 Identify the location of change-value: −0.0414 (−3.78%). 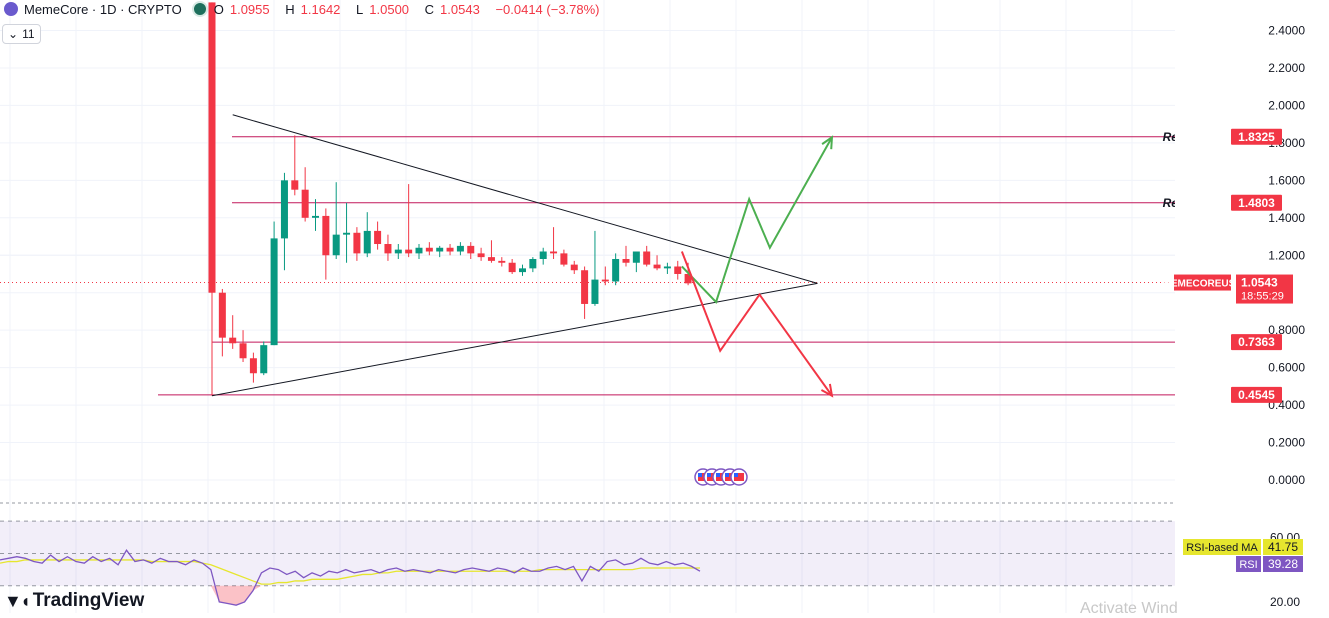
(547, 9).